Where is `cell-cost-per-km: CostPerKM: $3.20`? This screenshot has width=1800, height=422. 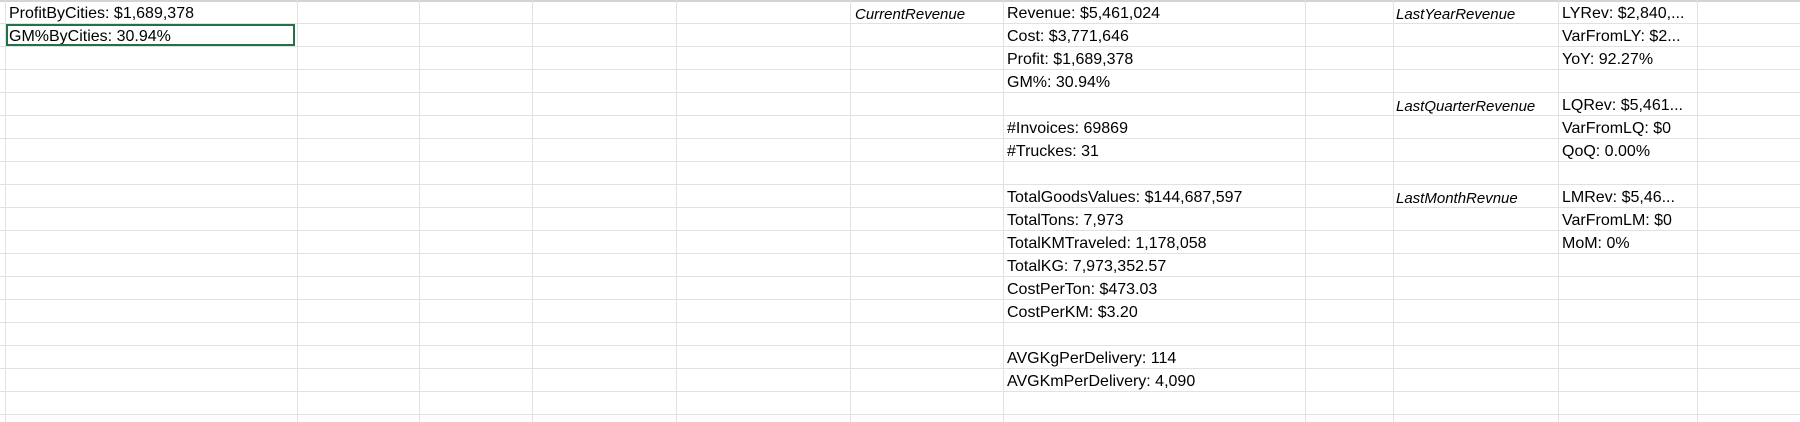 cell-cost-per-km: CostPerKM: $3.20 is located at coordinates (1072, 312).